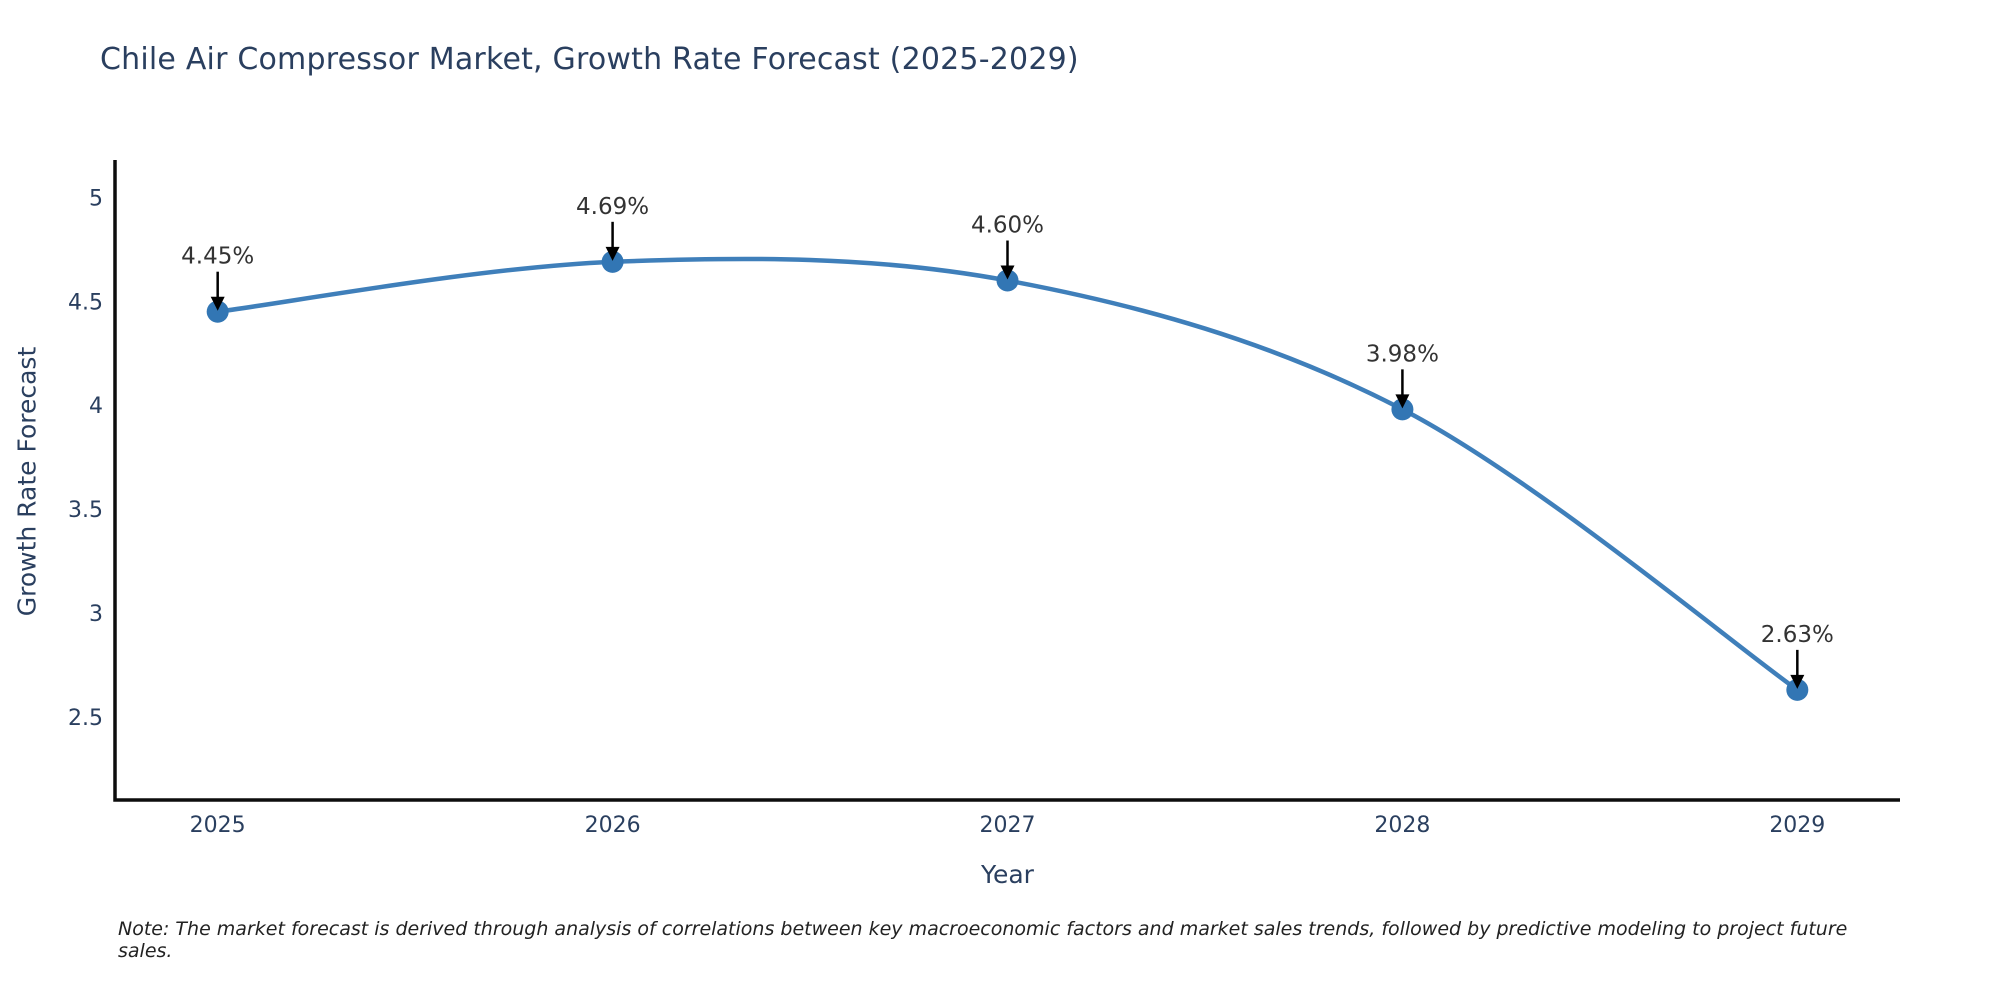 Image resolution: width=2000 pixels, height=1000 pixels. What do you see at coordinates (85, 718) in the screenshot?
I see `y-tick-label: 2.5` at bounding box center [85, 718].